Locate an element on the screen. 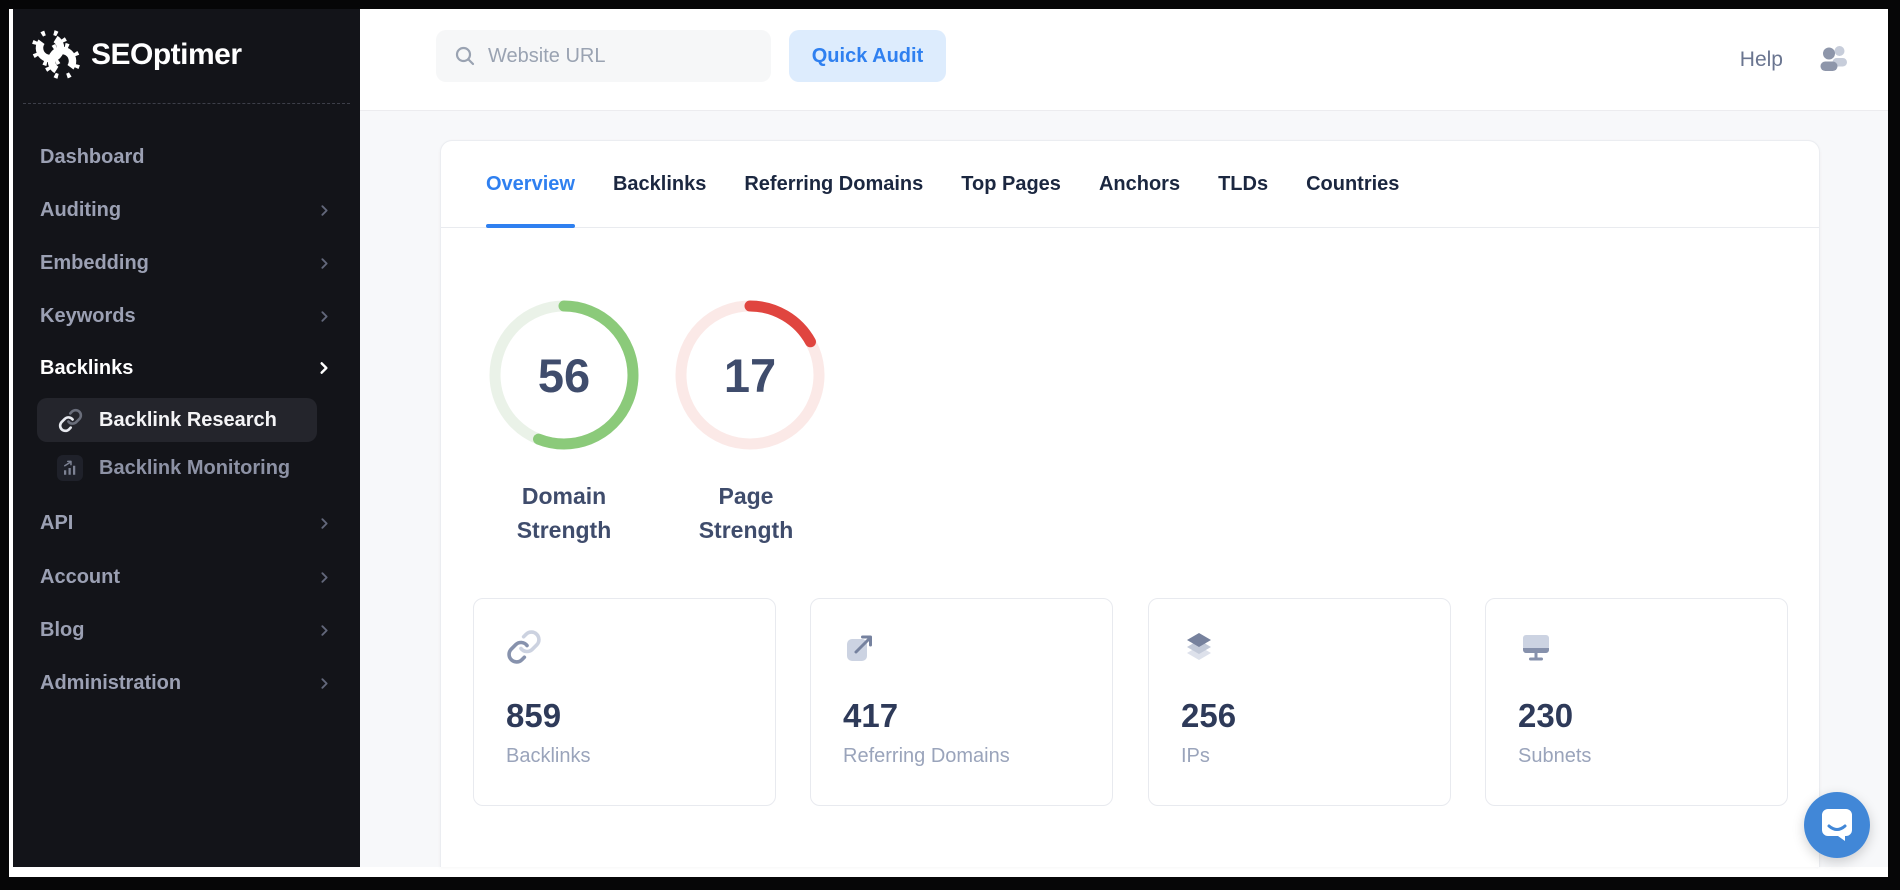  tab-tlds: TLDs is located at coordinates (1243, 183).